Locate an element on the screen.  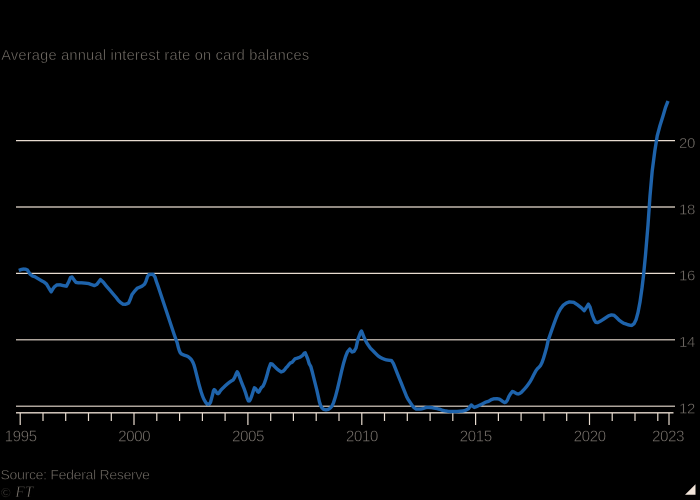
svg-text: 2005 is located at coordinates (248, 437).